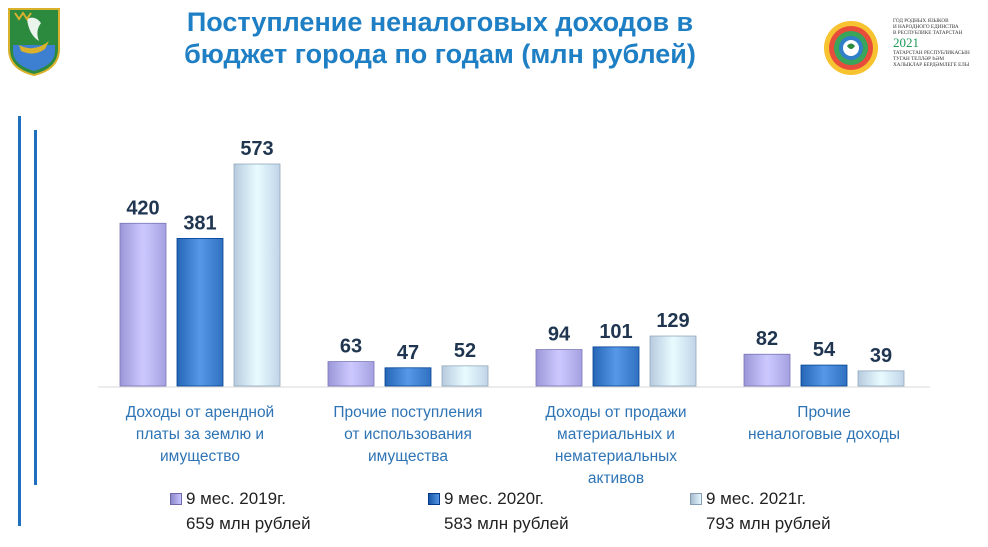 This screenshot has height=547, width=988. What do you see at coordinates (616, 478) in the screenshot?
I see `category-label-3-line-4: активов` at bounding box center [616, 478].